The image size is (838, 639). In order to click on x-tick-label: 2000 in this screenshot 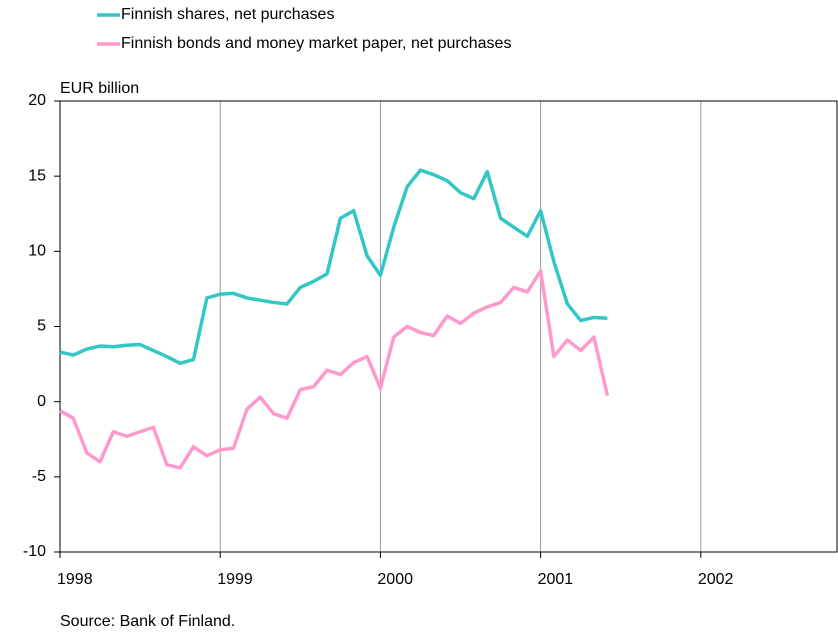, I will do `click(395, 579)`.